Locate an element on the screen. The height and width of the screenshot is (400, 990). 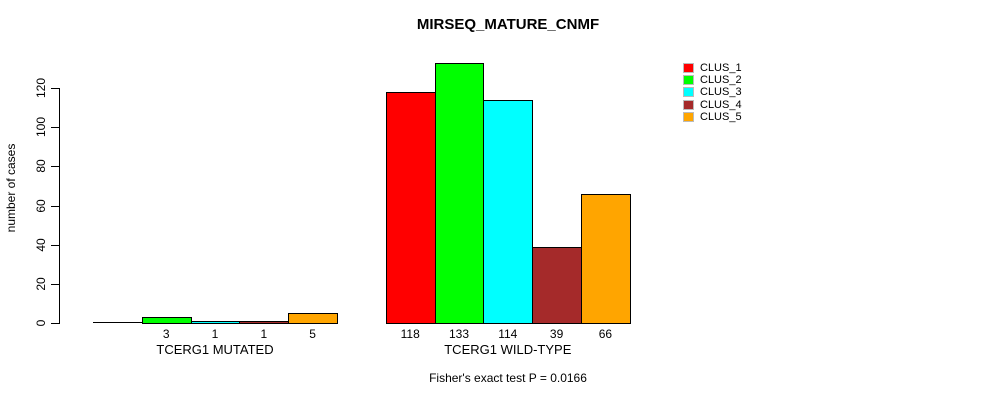
legend-item: CLUS_3 is located at coordinates (712, 92).